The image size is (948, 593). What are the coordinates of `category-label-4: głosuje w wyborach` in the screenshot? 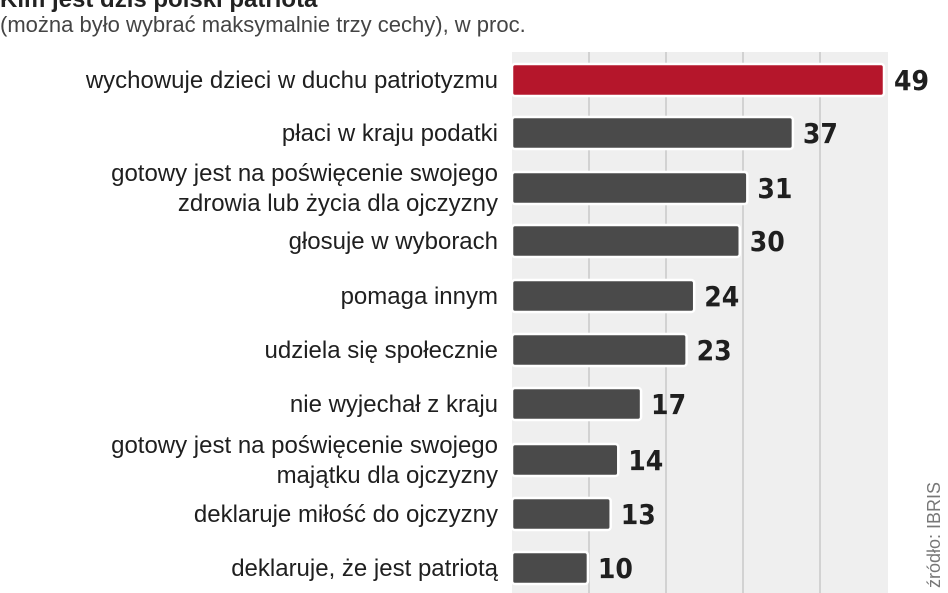 It's located at (393, 241).